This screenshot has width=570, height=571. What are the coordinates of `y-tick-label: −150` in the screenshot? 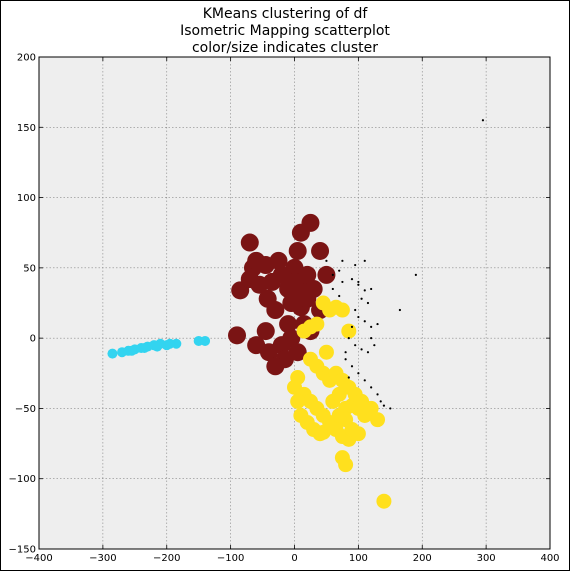 It's located at (22, 550).